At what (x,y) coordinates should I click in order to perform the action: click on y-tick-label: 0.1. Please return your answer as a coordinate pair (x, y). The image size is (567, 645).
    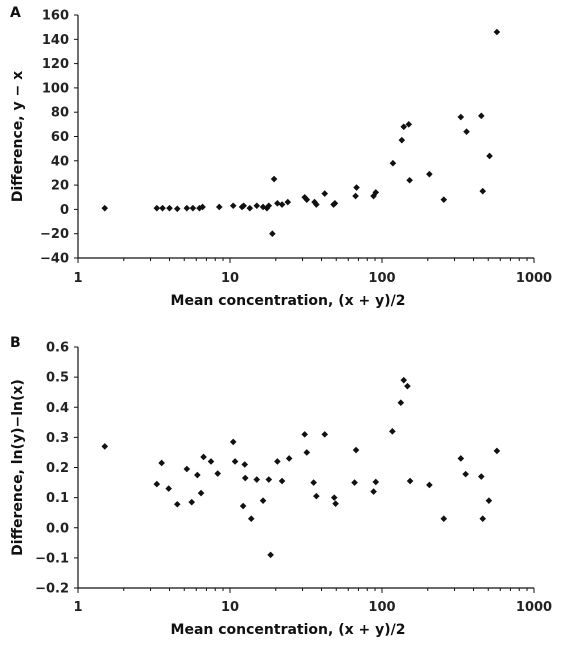
    Looking at the image, I should click on (57, 498).